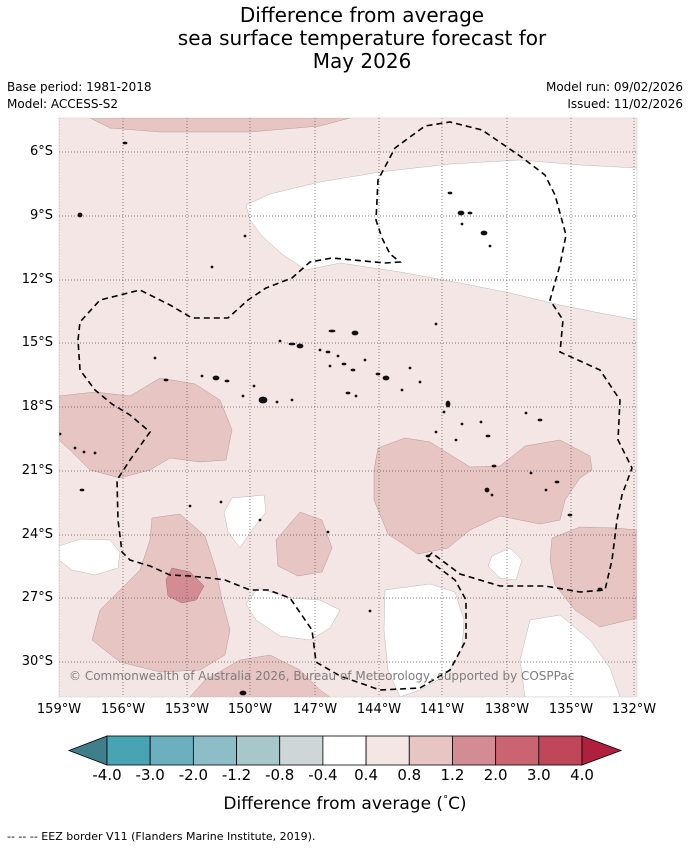 The height and width of the screenshot is (850, 690). I want to click on lon-label: 147°W, so click(315, 709).